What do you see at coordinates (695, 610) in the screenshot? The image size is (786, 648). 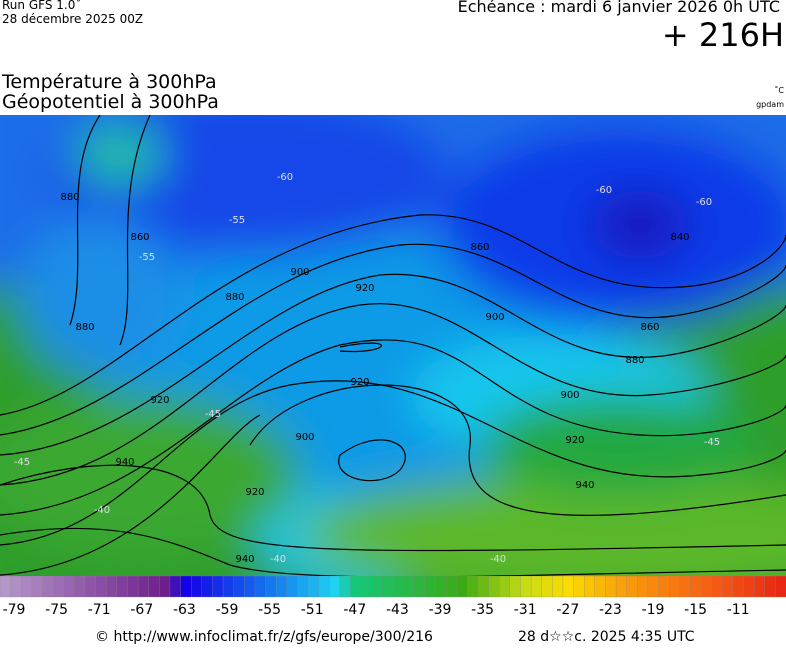 I see `colorbar-label: -15` at bounding box center [695, 610].